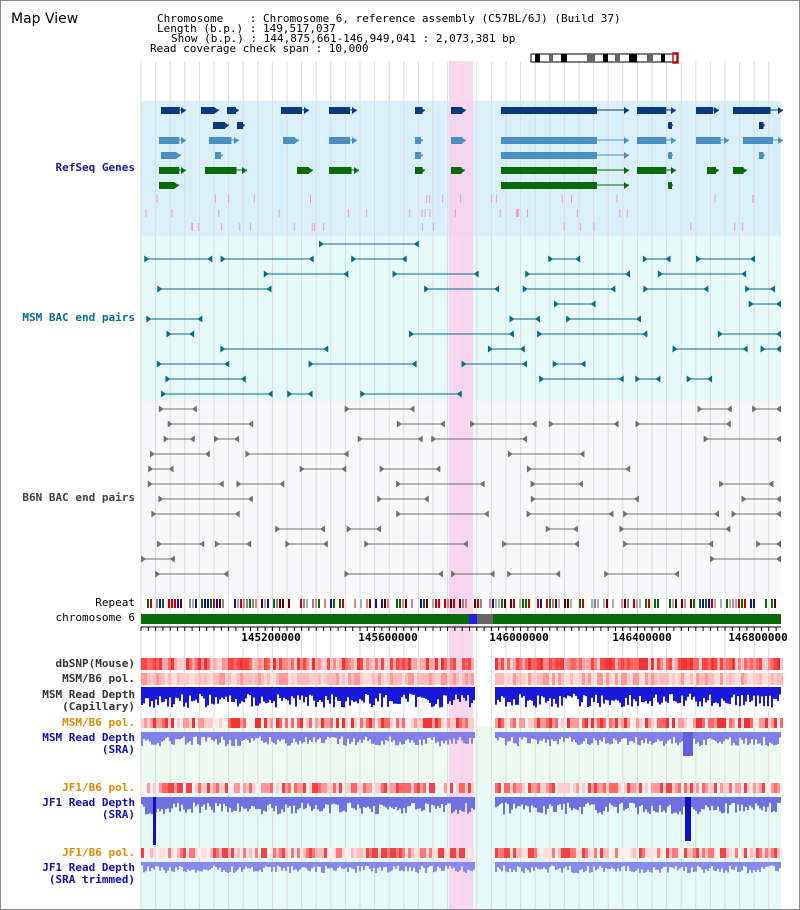 This screenshot has width=800, height=910. Describe the element at coordinates (98, 678) in the screenshot. I see `msm-b6-pol-label: MSM/B6 pol.` at that location.